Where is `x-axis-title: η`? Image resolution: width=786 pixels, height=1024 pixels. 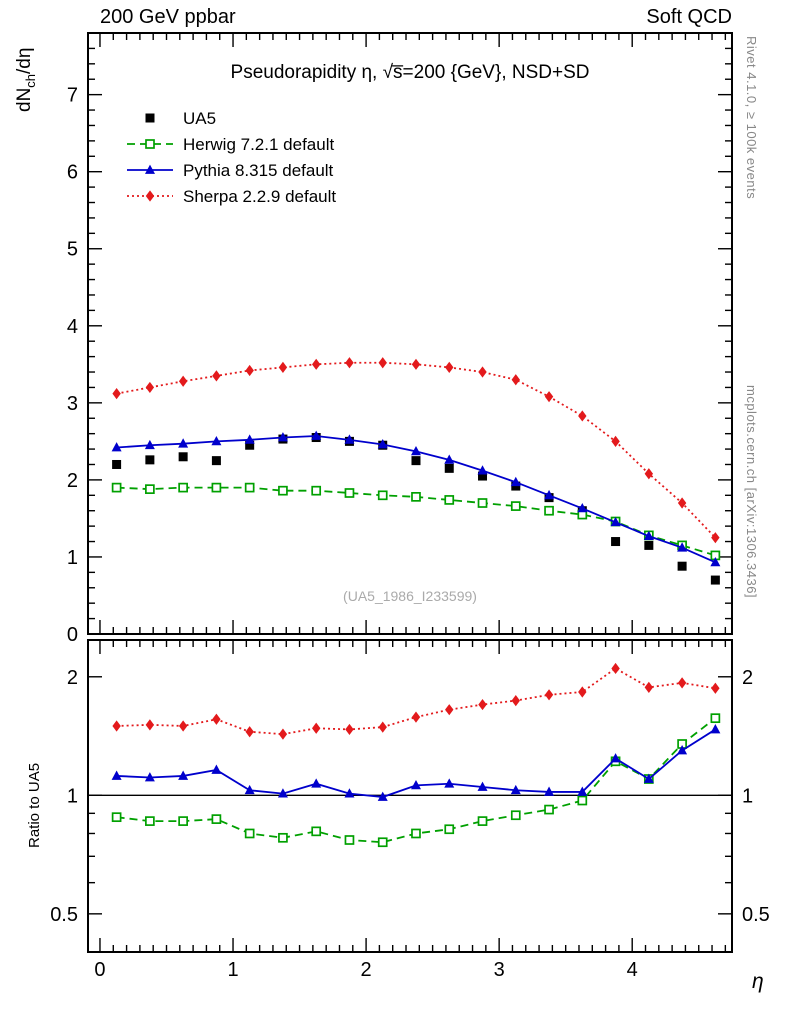
x-axis-title: η is located at coordinates (758, 981).